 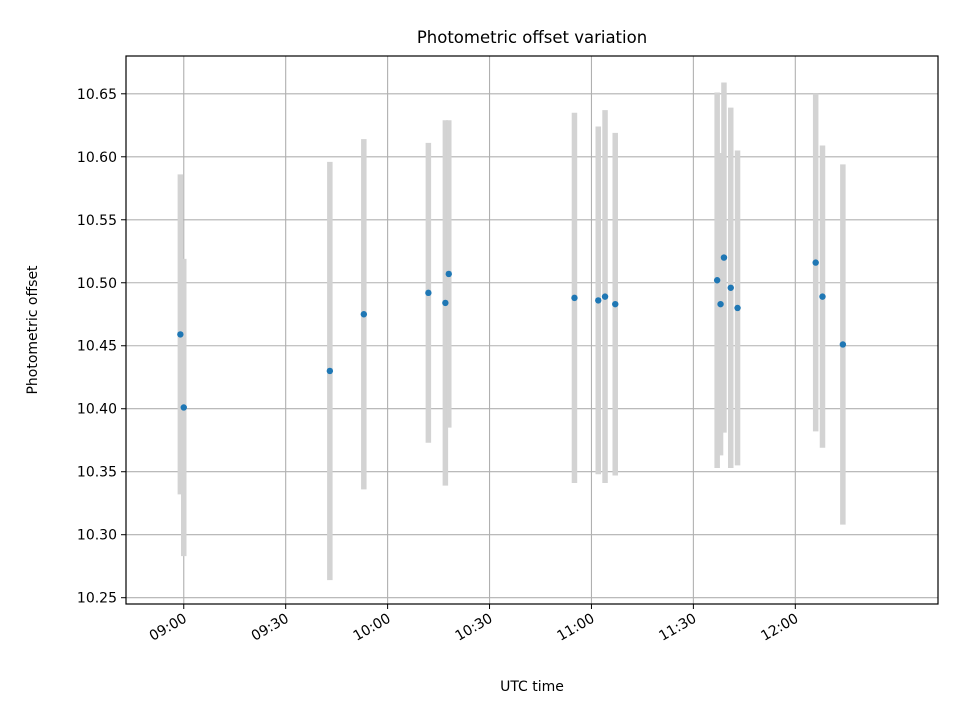 What do you see at coordinates (97, 599) in the screenshot?
I see `y-tick-label: 10.25` at bounding box center [97, 599].